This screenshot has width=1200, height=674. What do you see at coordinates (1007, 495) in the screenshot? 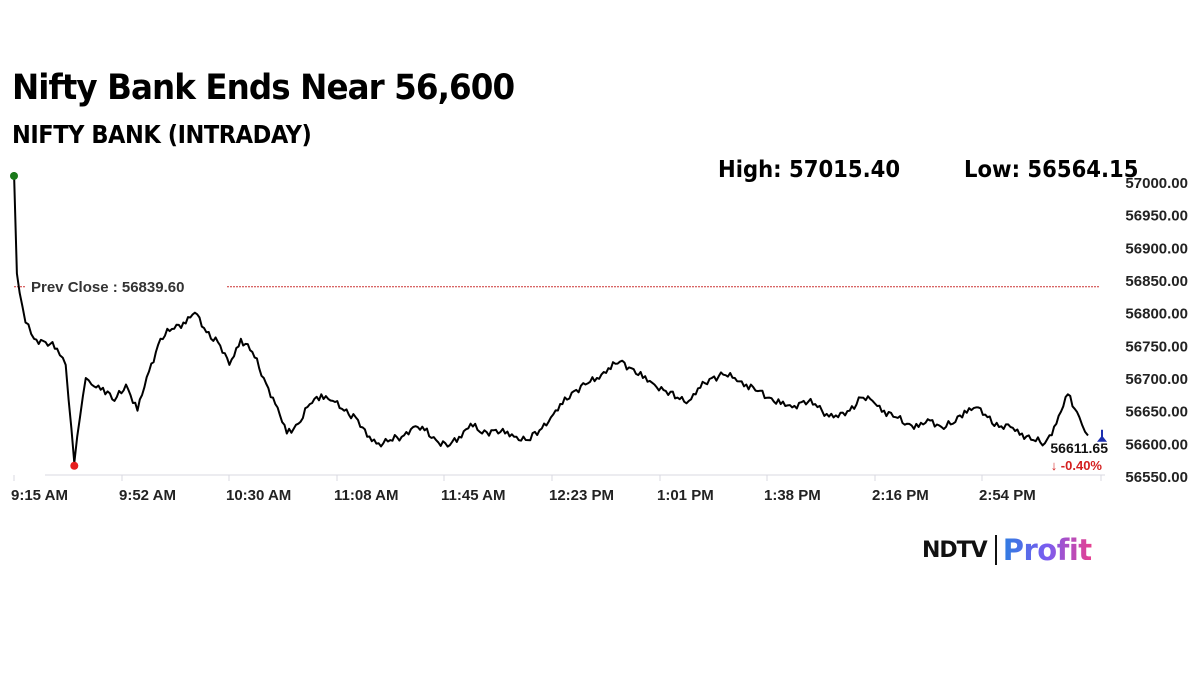
I see `x-tick-label: 2:54 PM` at bounding box center [1007, 495].